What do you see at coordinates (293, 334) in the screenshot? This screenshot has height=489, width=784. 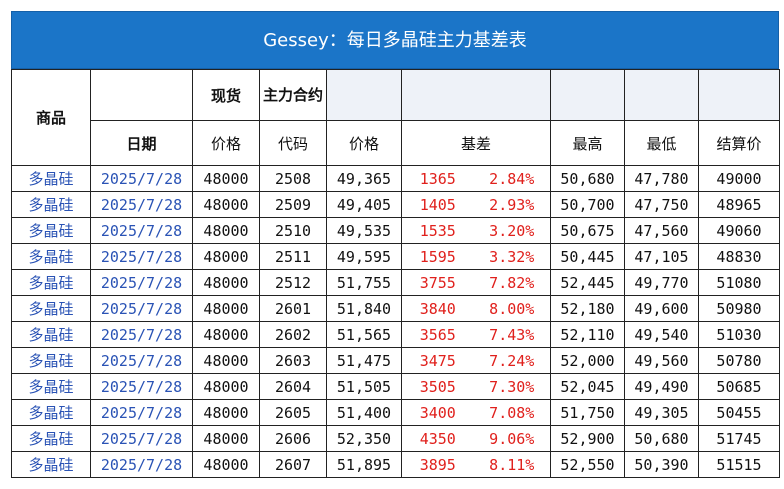 I see `cell-code: 2602` at bounding box center [293, 334].